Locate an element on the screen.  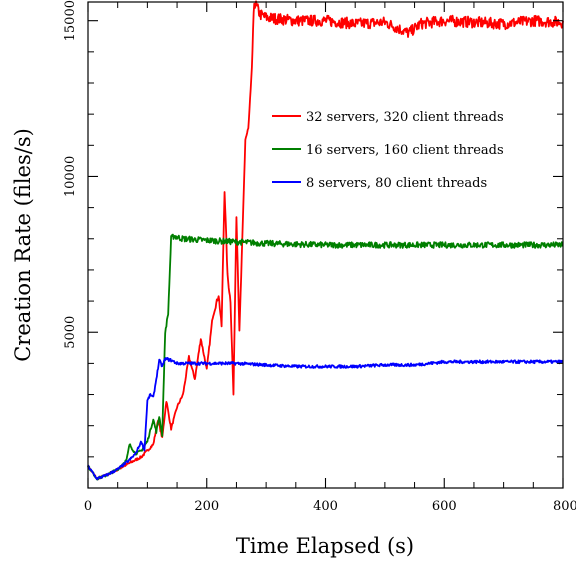
legend-label-16-servers: 16 servers, 160 client threads is located at coordinates (405, 150).